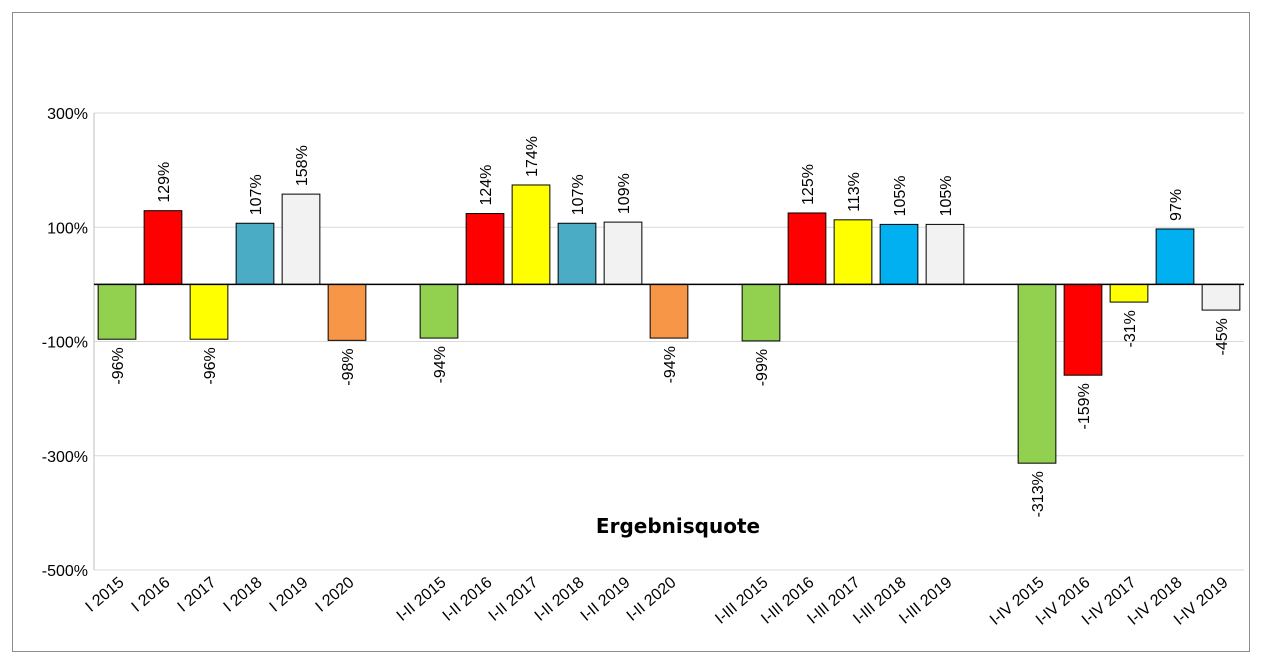 The height and width of the screenshot is (661, 1266). What do you see at coordinates (289, 595) in the screenshot?
I see `x-tick-label: I 2019` at bounding box center [289, 595].